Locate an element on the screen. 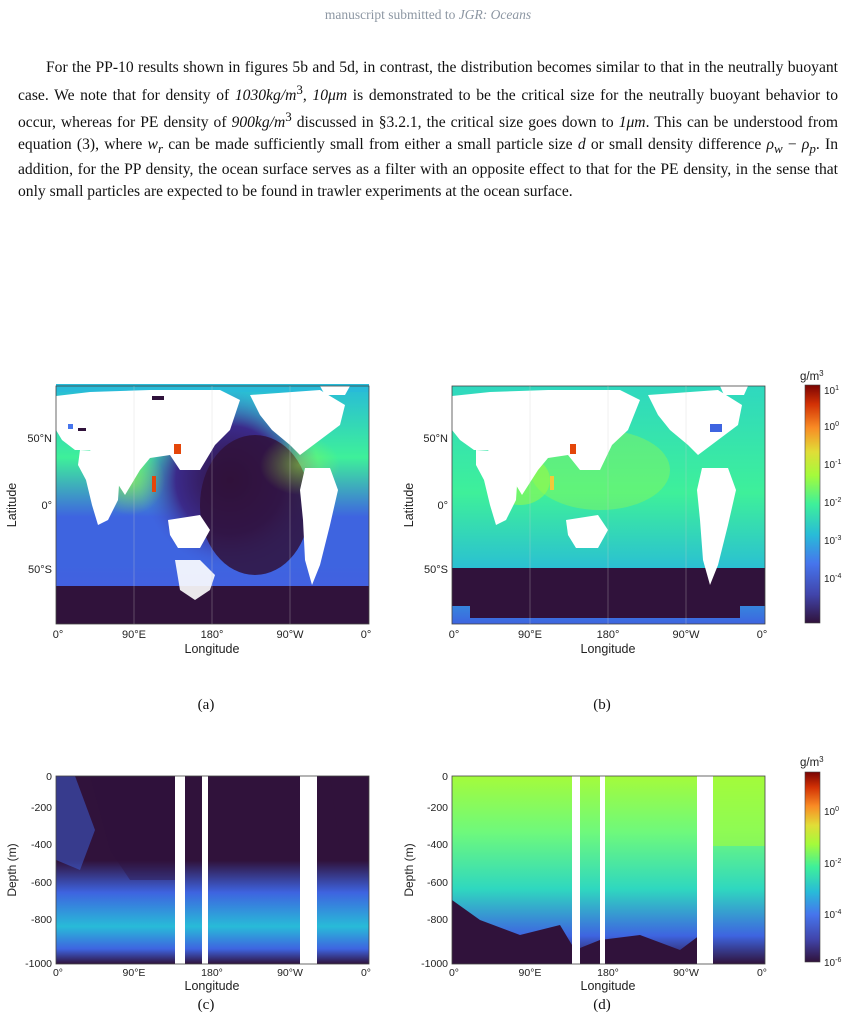  panel-a-xtick: 90°W is located at coordinates (290, 635).